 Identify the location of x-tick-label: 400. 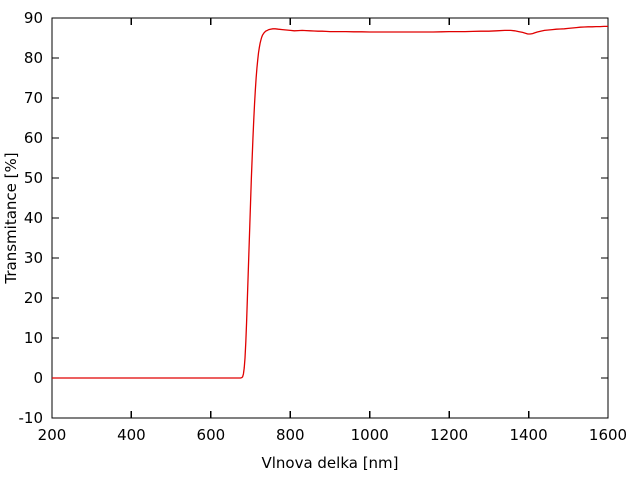
(131, 435).